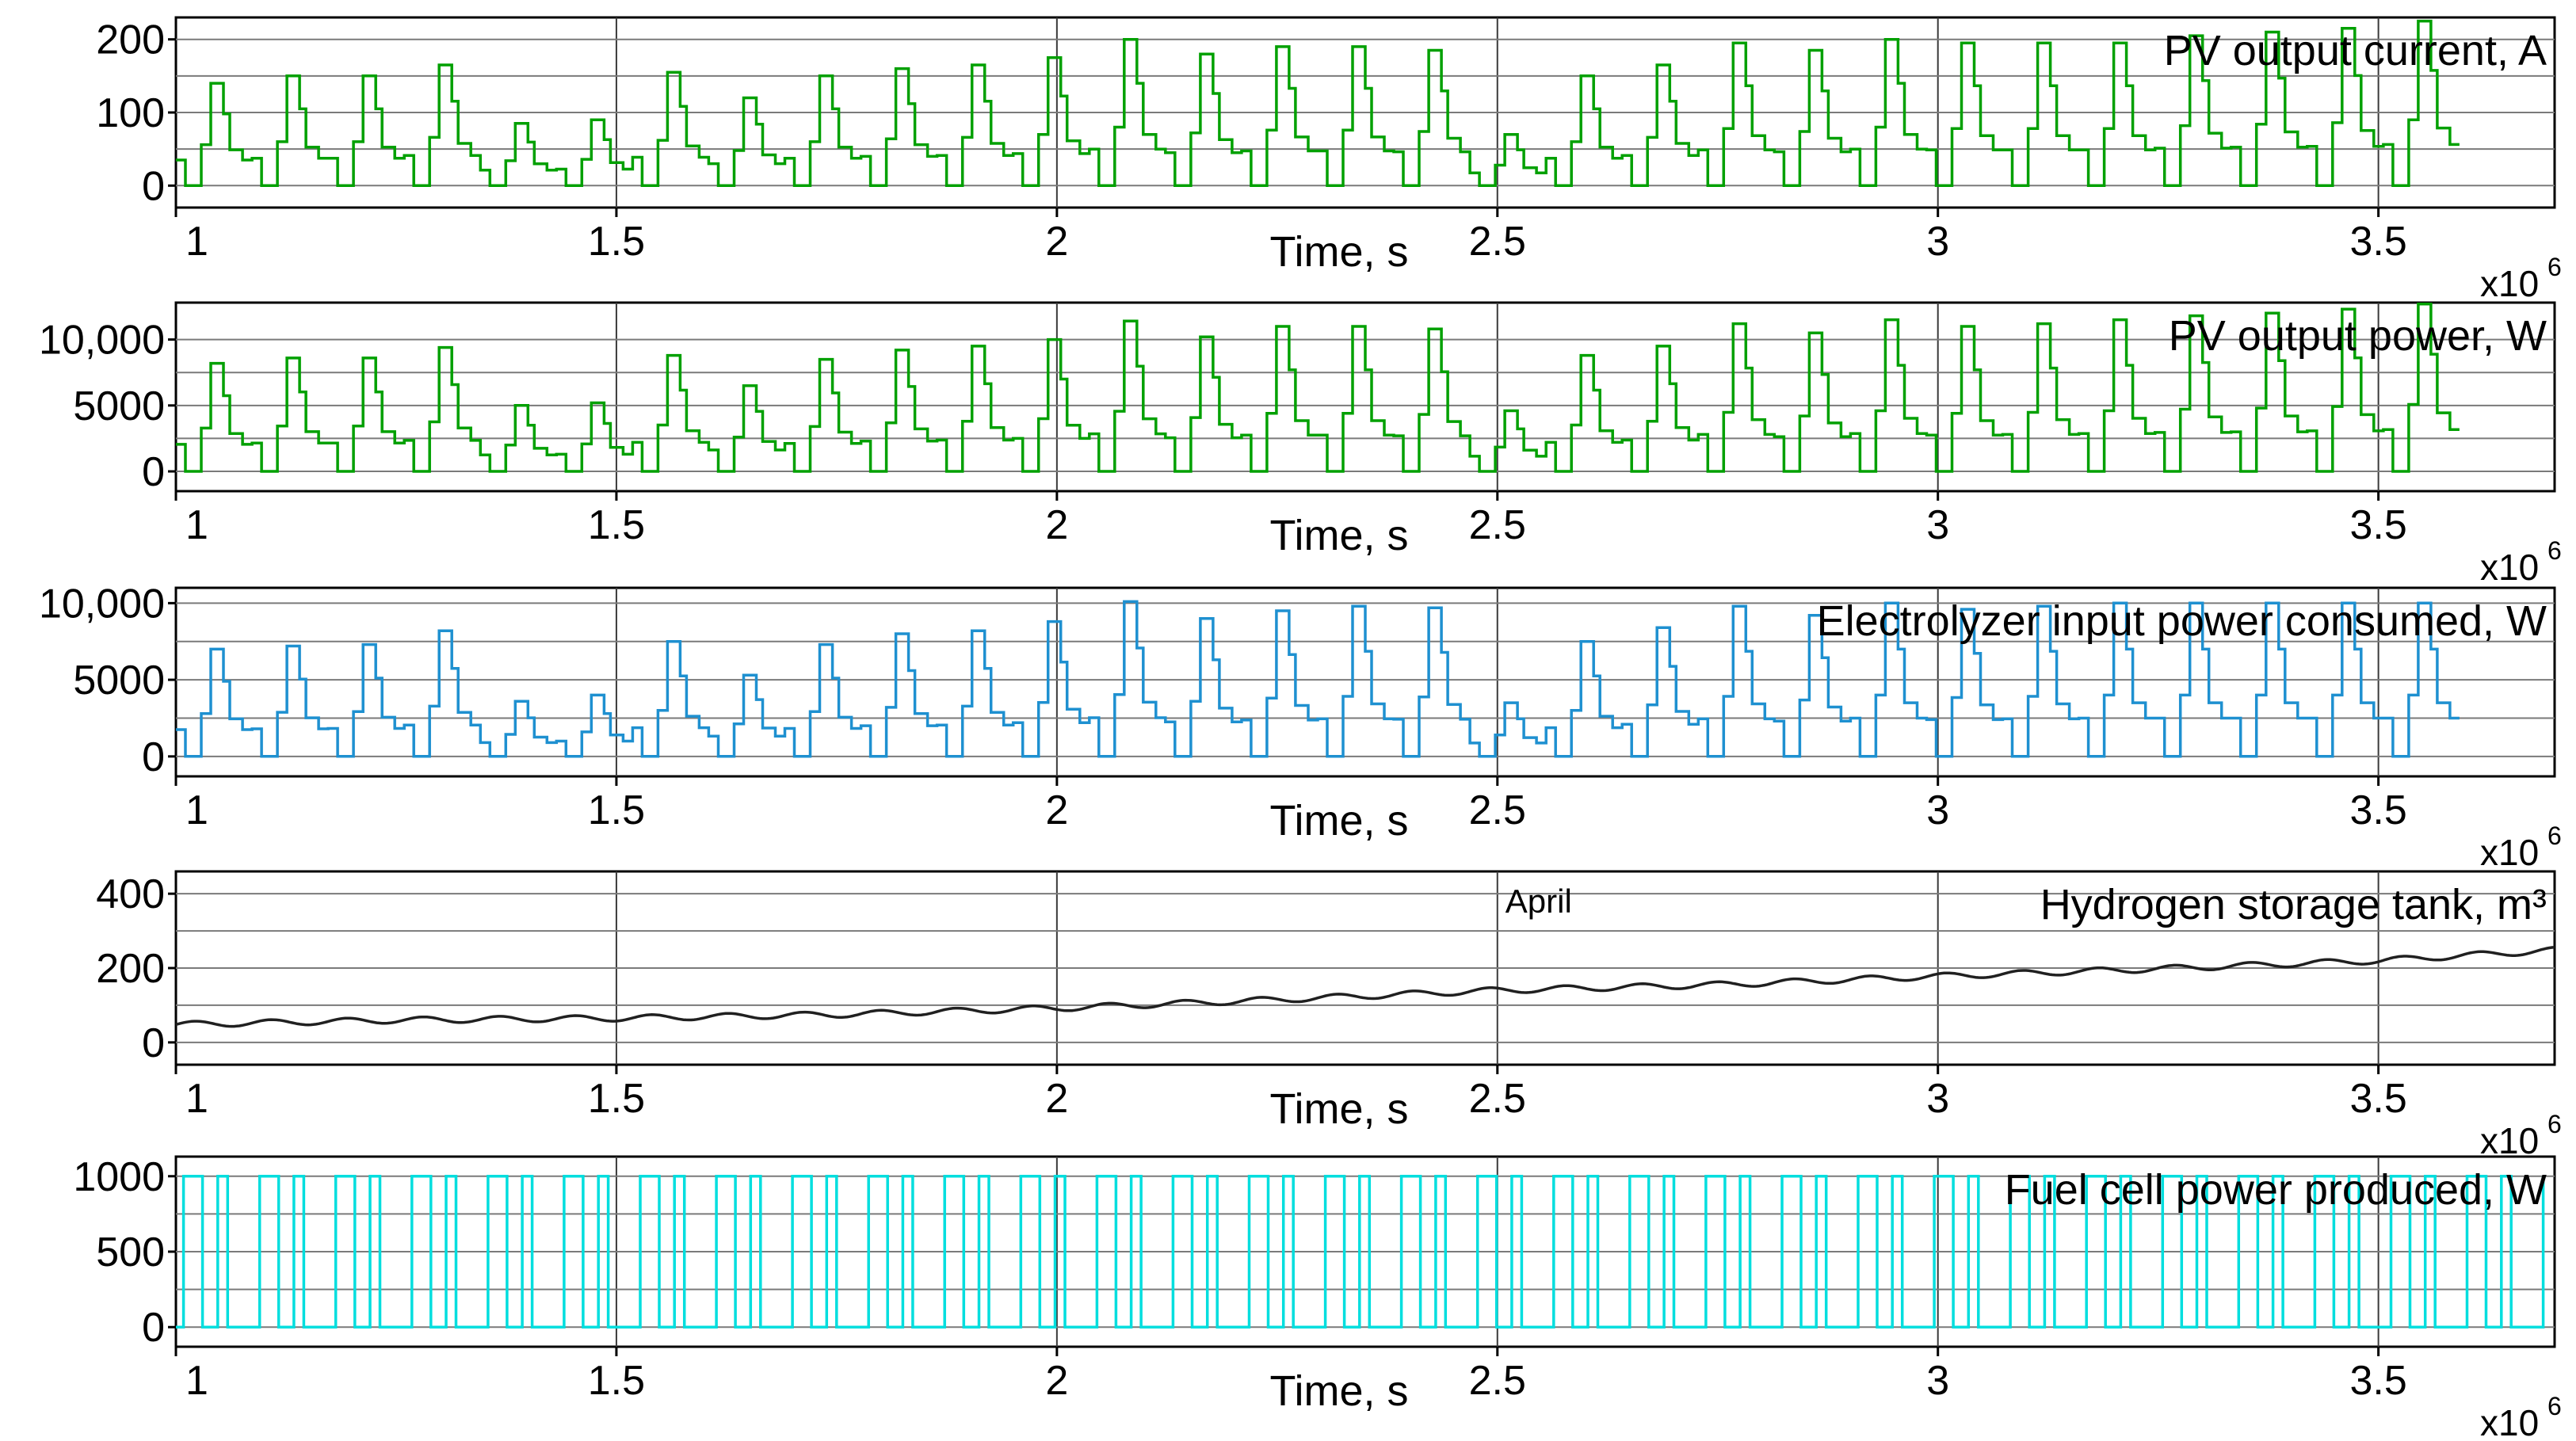  Describe the element at coordinates (2355, 50) in the screenshot. I see `panel-title: PV output current, A` at that location.